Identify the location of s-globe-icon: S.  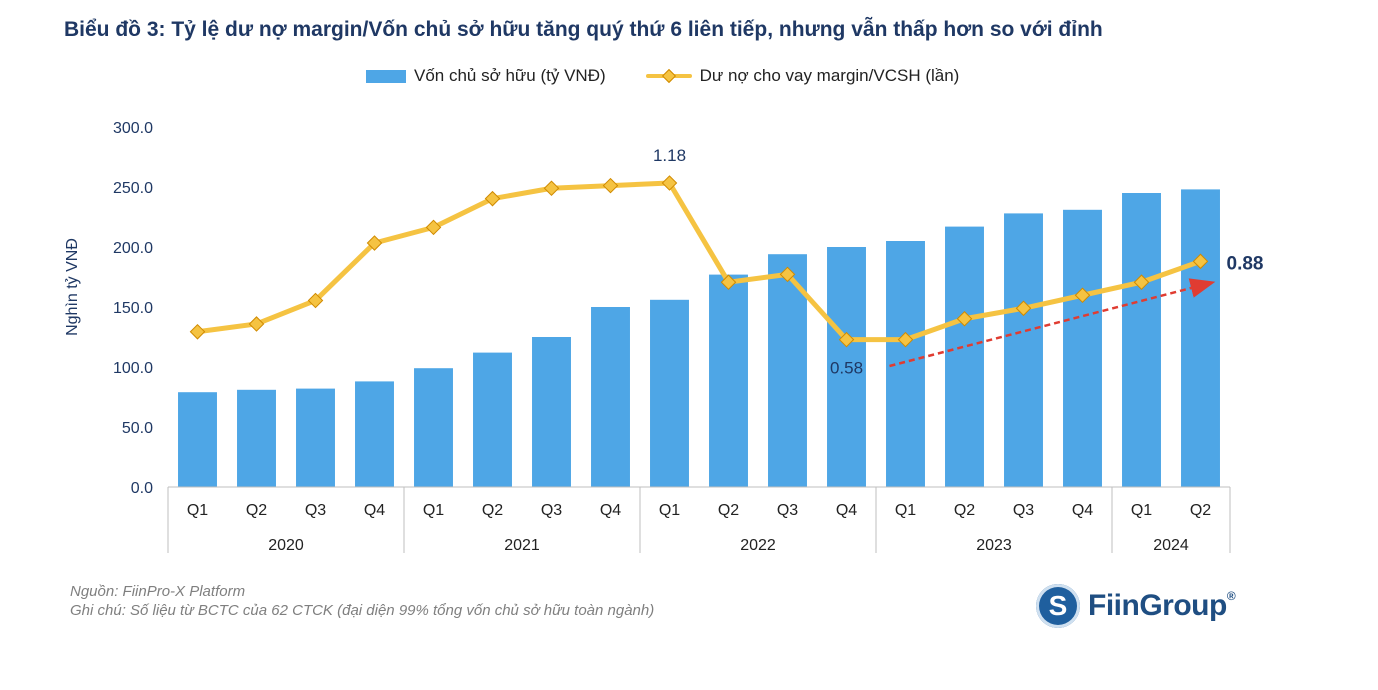
(1058, 606).